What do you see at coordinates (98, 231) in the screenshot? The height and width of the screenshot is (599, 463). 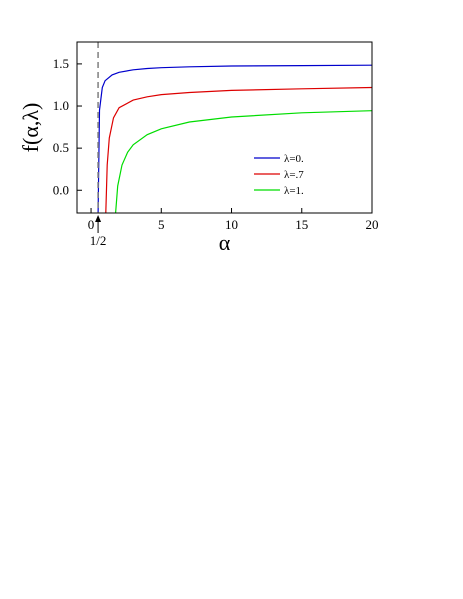 I see `reference-annotation: 1/2` at bounding box center [98, 231].